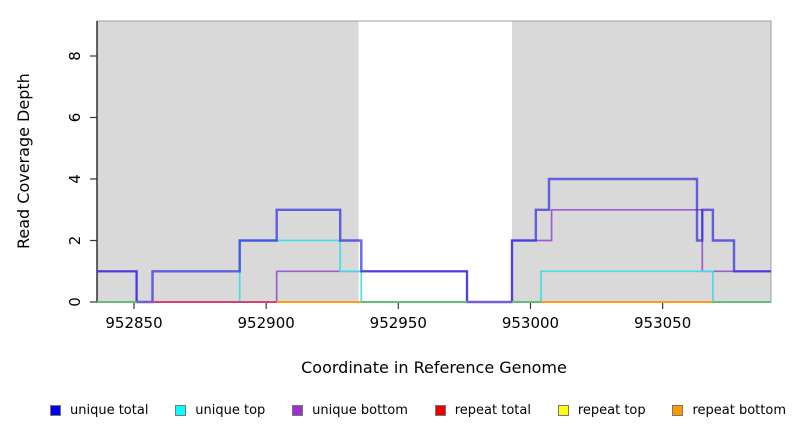 The width and height of the screenshot is (792, 432). Describe the element at coordinates (230, 410) in the screenshot. I see `legend-label: unique top` at that location.